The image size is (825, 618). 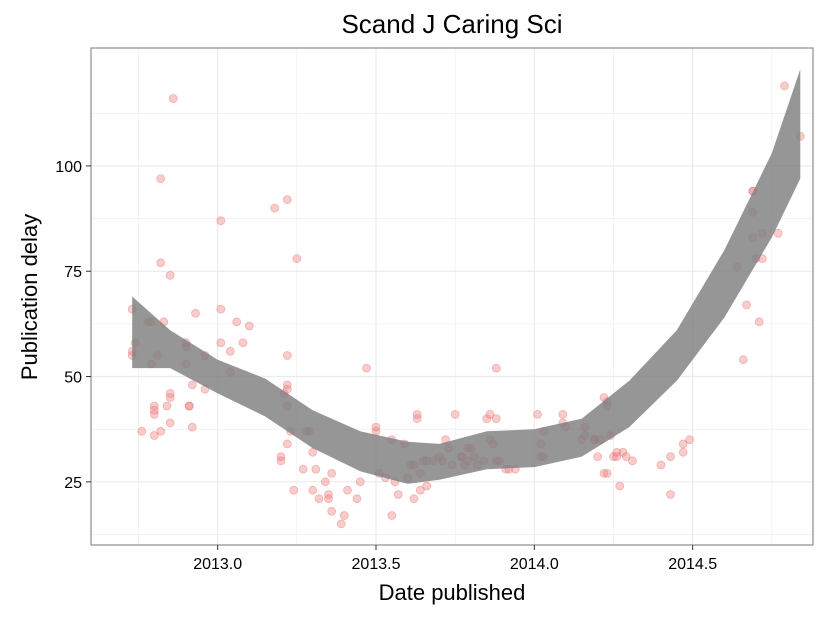 I want to click on x-tick-label: 2014.0, so click(x=534, y=564).